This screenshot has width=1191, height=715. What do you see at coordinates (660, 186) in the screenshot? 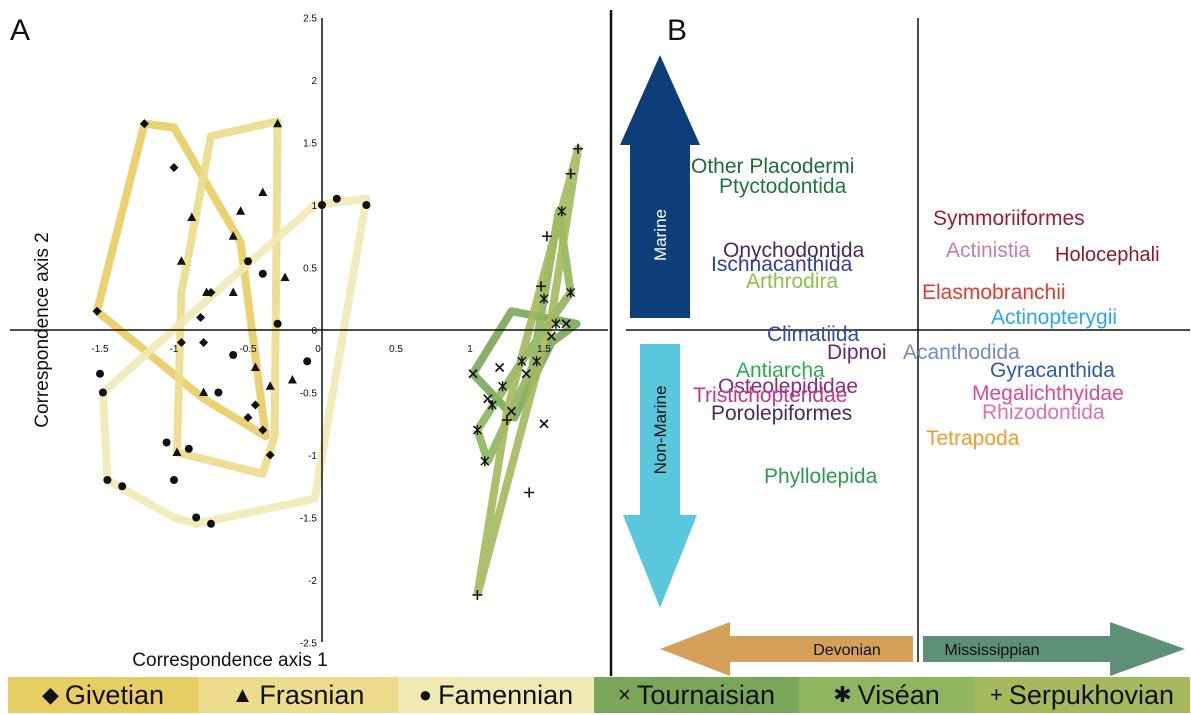
I see `marine-arrow` at bounding box center [660, 186].